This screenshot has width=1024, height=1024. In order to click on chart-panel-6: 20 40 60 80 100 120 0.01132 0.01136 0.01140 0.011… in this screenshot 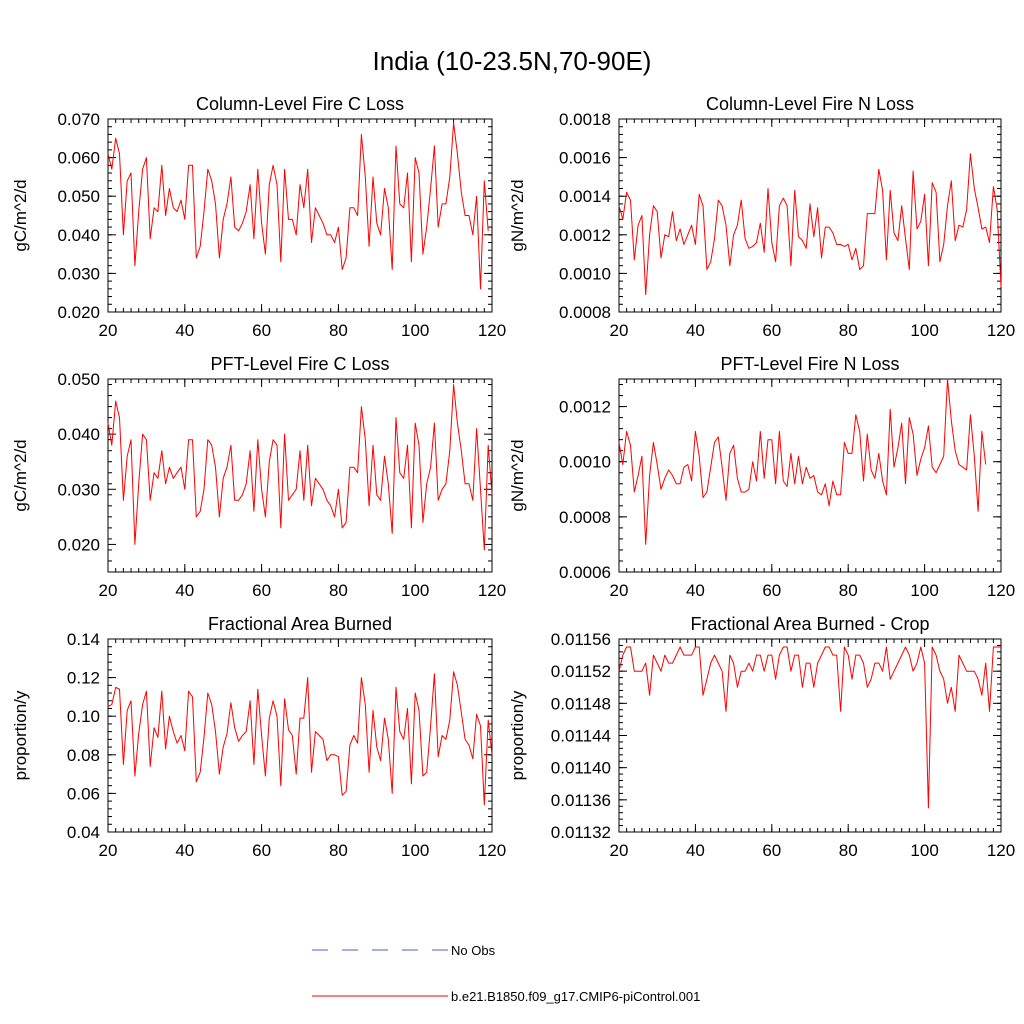, I will do `click(761, 737)`.